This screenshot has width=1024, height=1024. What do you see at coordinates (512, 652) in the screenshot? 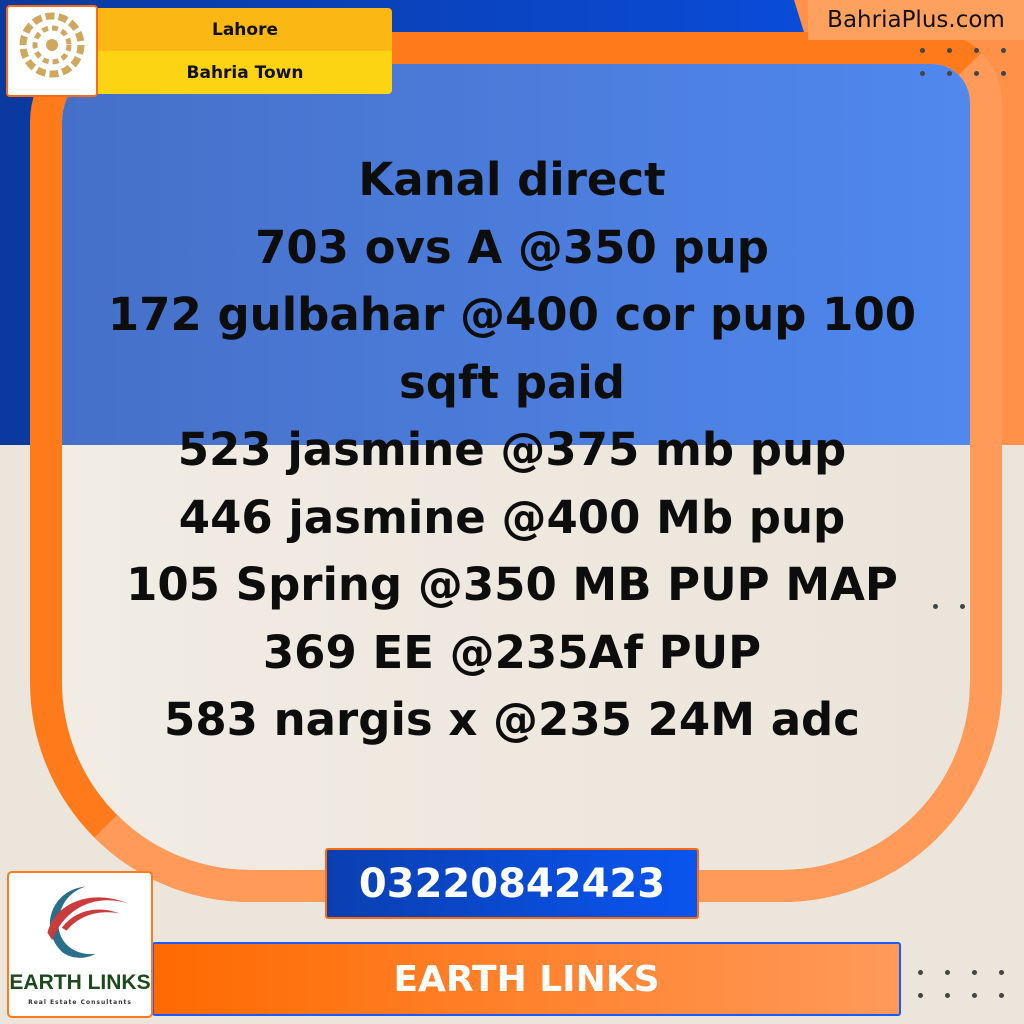
I see `listing-line: 369 EE @235Af PUP` at bounding box center [512, 652].